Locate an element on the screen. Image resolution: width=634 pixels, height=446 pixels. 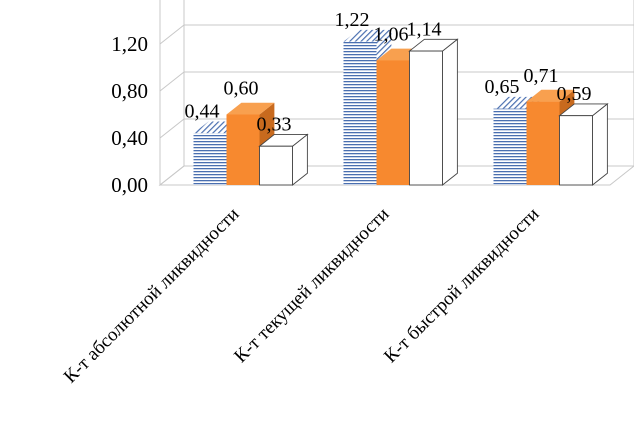
data-label: 1,06 is located at coordinates (391, 35).